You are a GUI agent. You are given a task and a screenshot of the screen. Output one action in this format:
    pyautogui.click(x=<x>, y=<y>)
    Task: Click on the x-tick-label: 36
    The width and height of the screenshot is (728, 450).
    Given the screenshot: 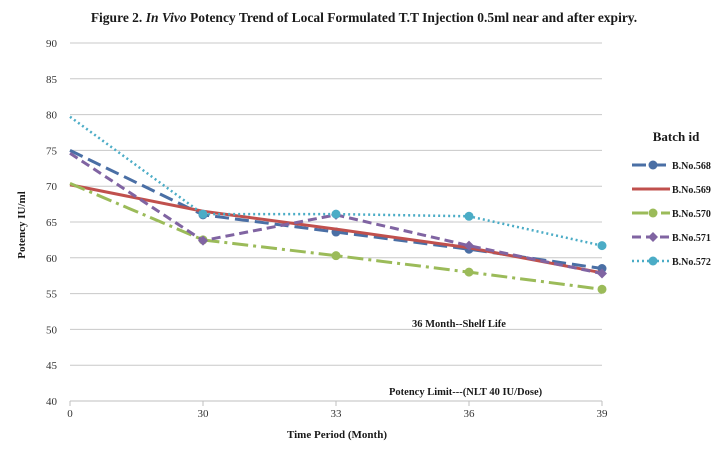 What is the action you would take?
    pyautogui.click(x=470, y=414)
    